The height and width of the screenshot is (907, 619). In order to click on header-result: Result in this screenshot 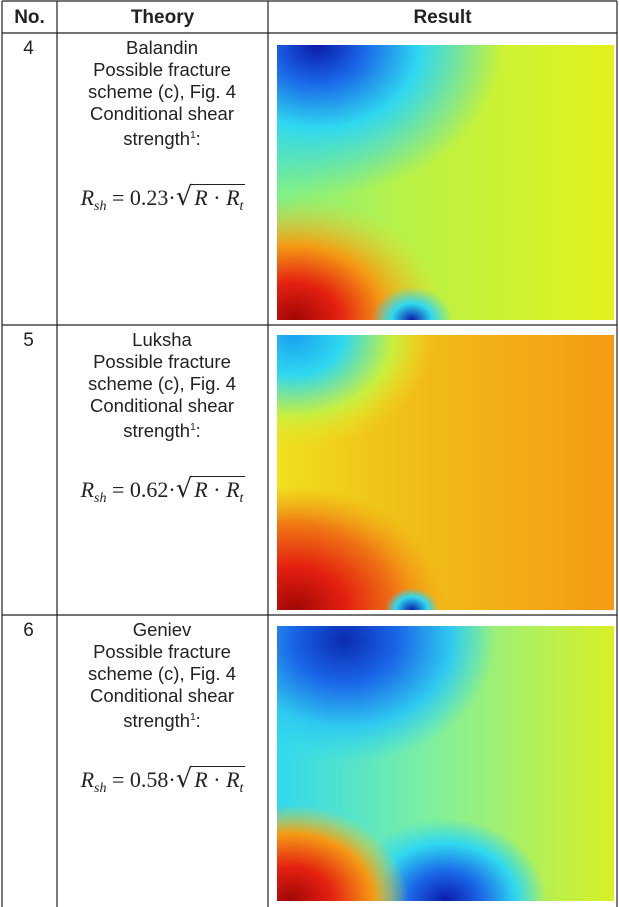, I will do `click(442, 17)`.